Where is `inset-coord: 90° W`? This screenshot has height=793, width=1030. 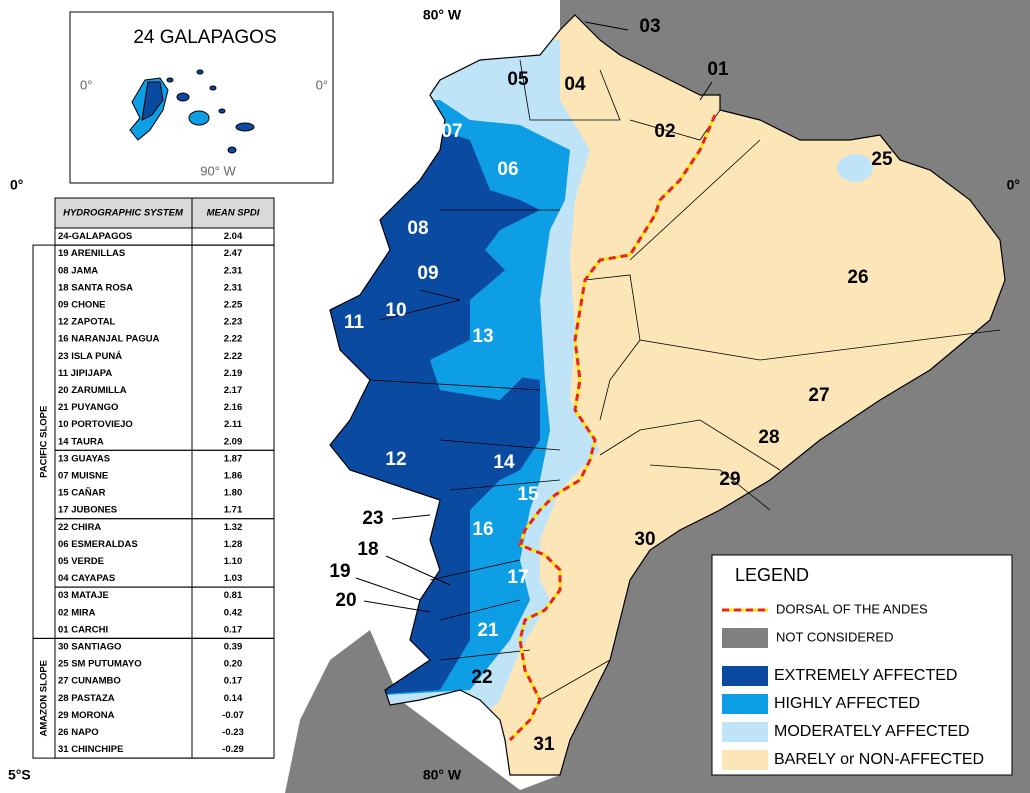
inset-coord: 90° W is located at coordinates (218, 170).